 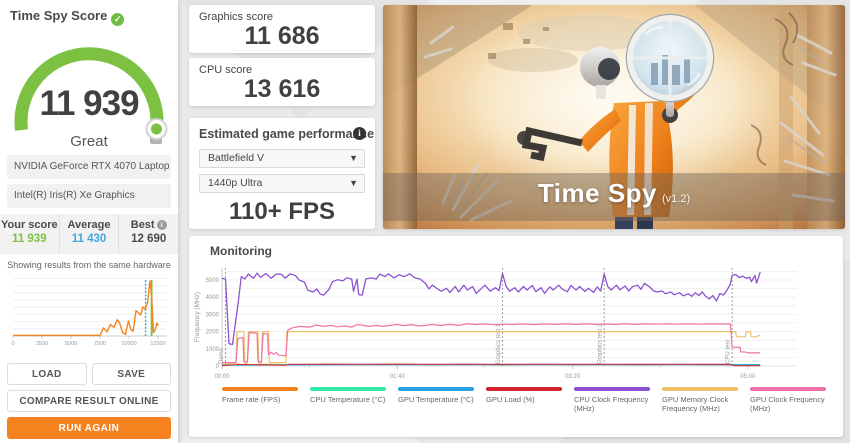 I want to click on best-info-icon: i, so click(x=161, y=225).